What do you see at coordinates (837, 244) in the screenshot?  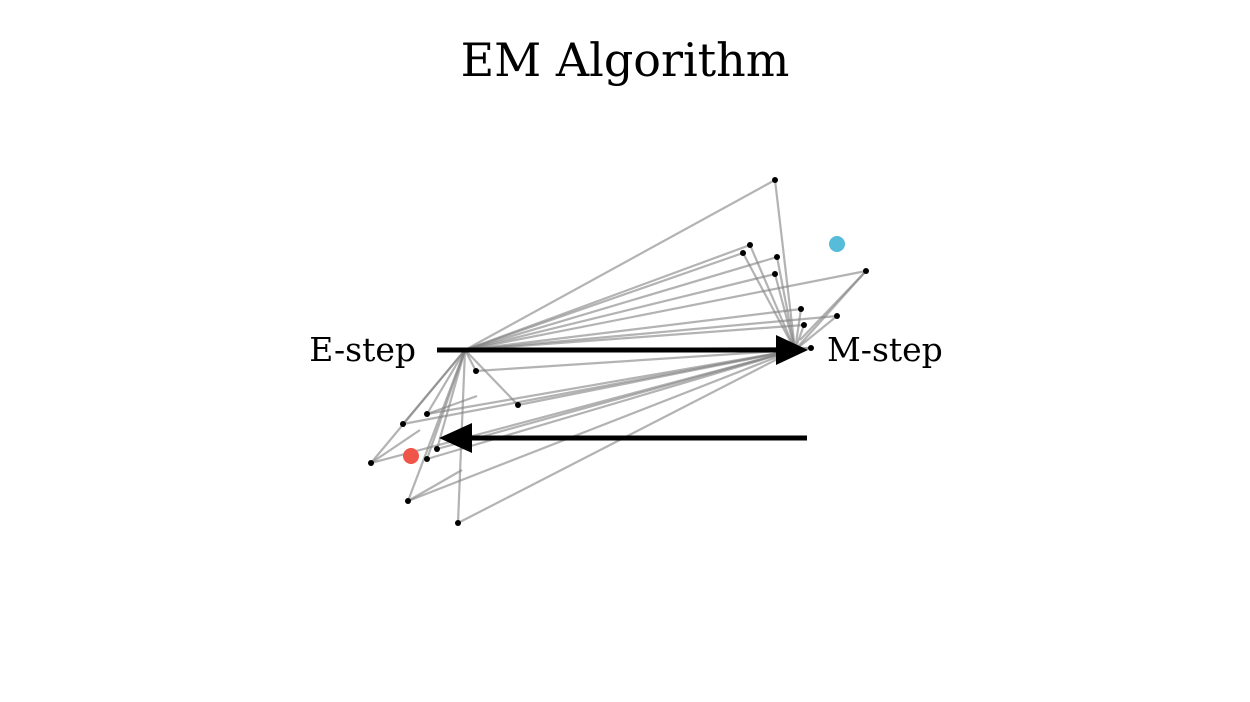 I see `cluster-b-marker` at bounding box center [837, 244].